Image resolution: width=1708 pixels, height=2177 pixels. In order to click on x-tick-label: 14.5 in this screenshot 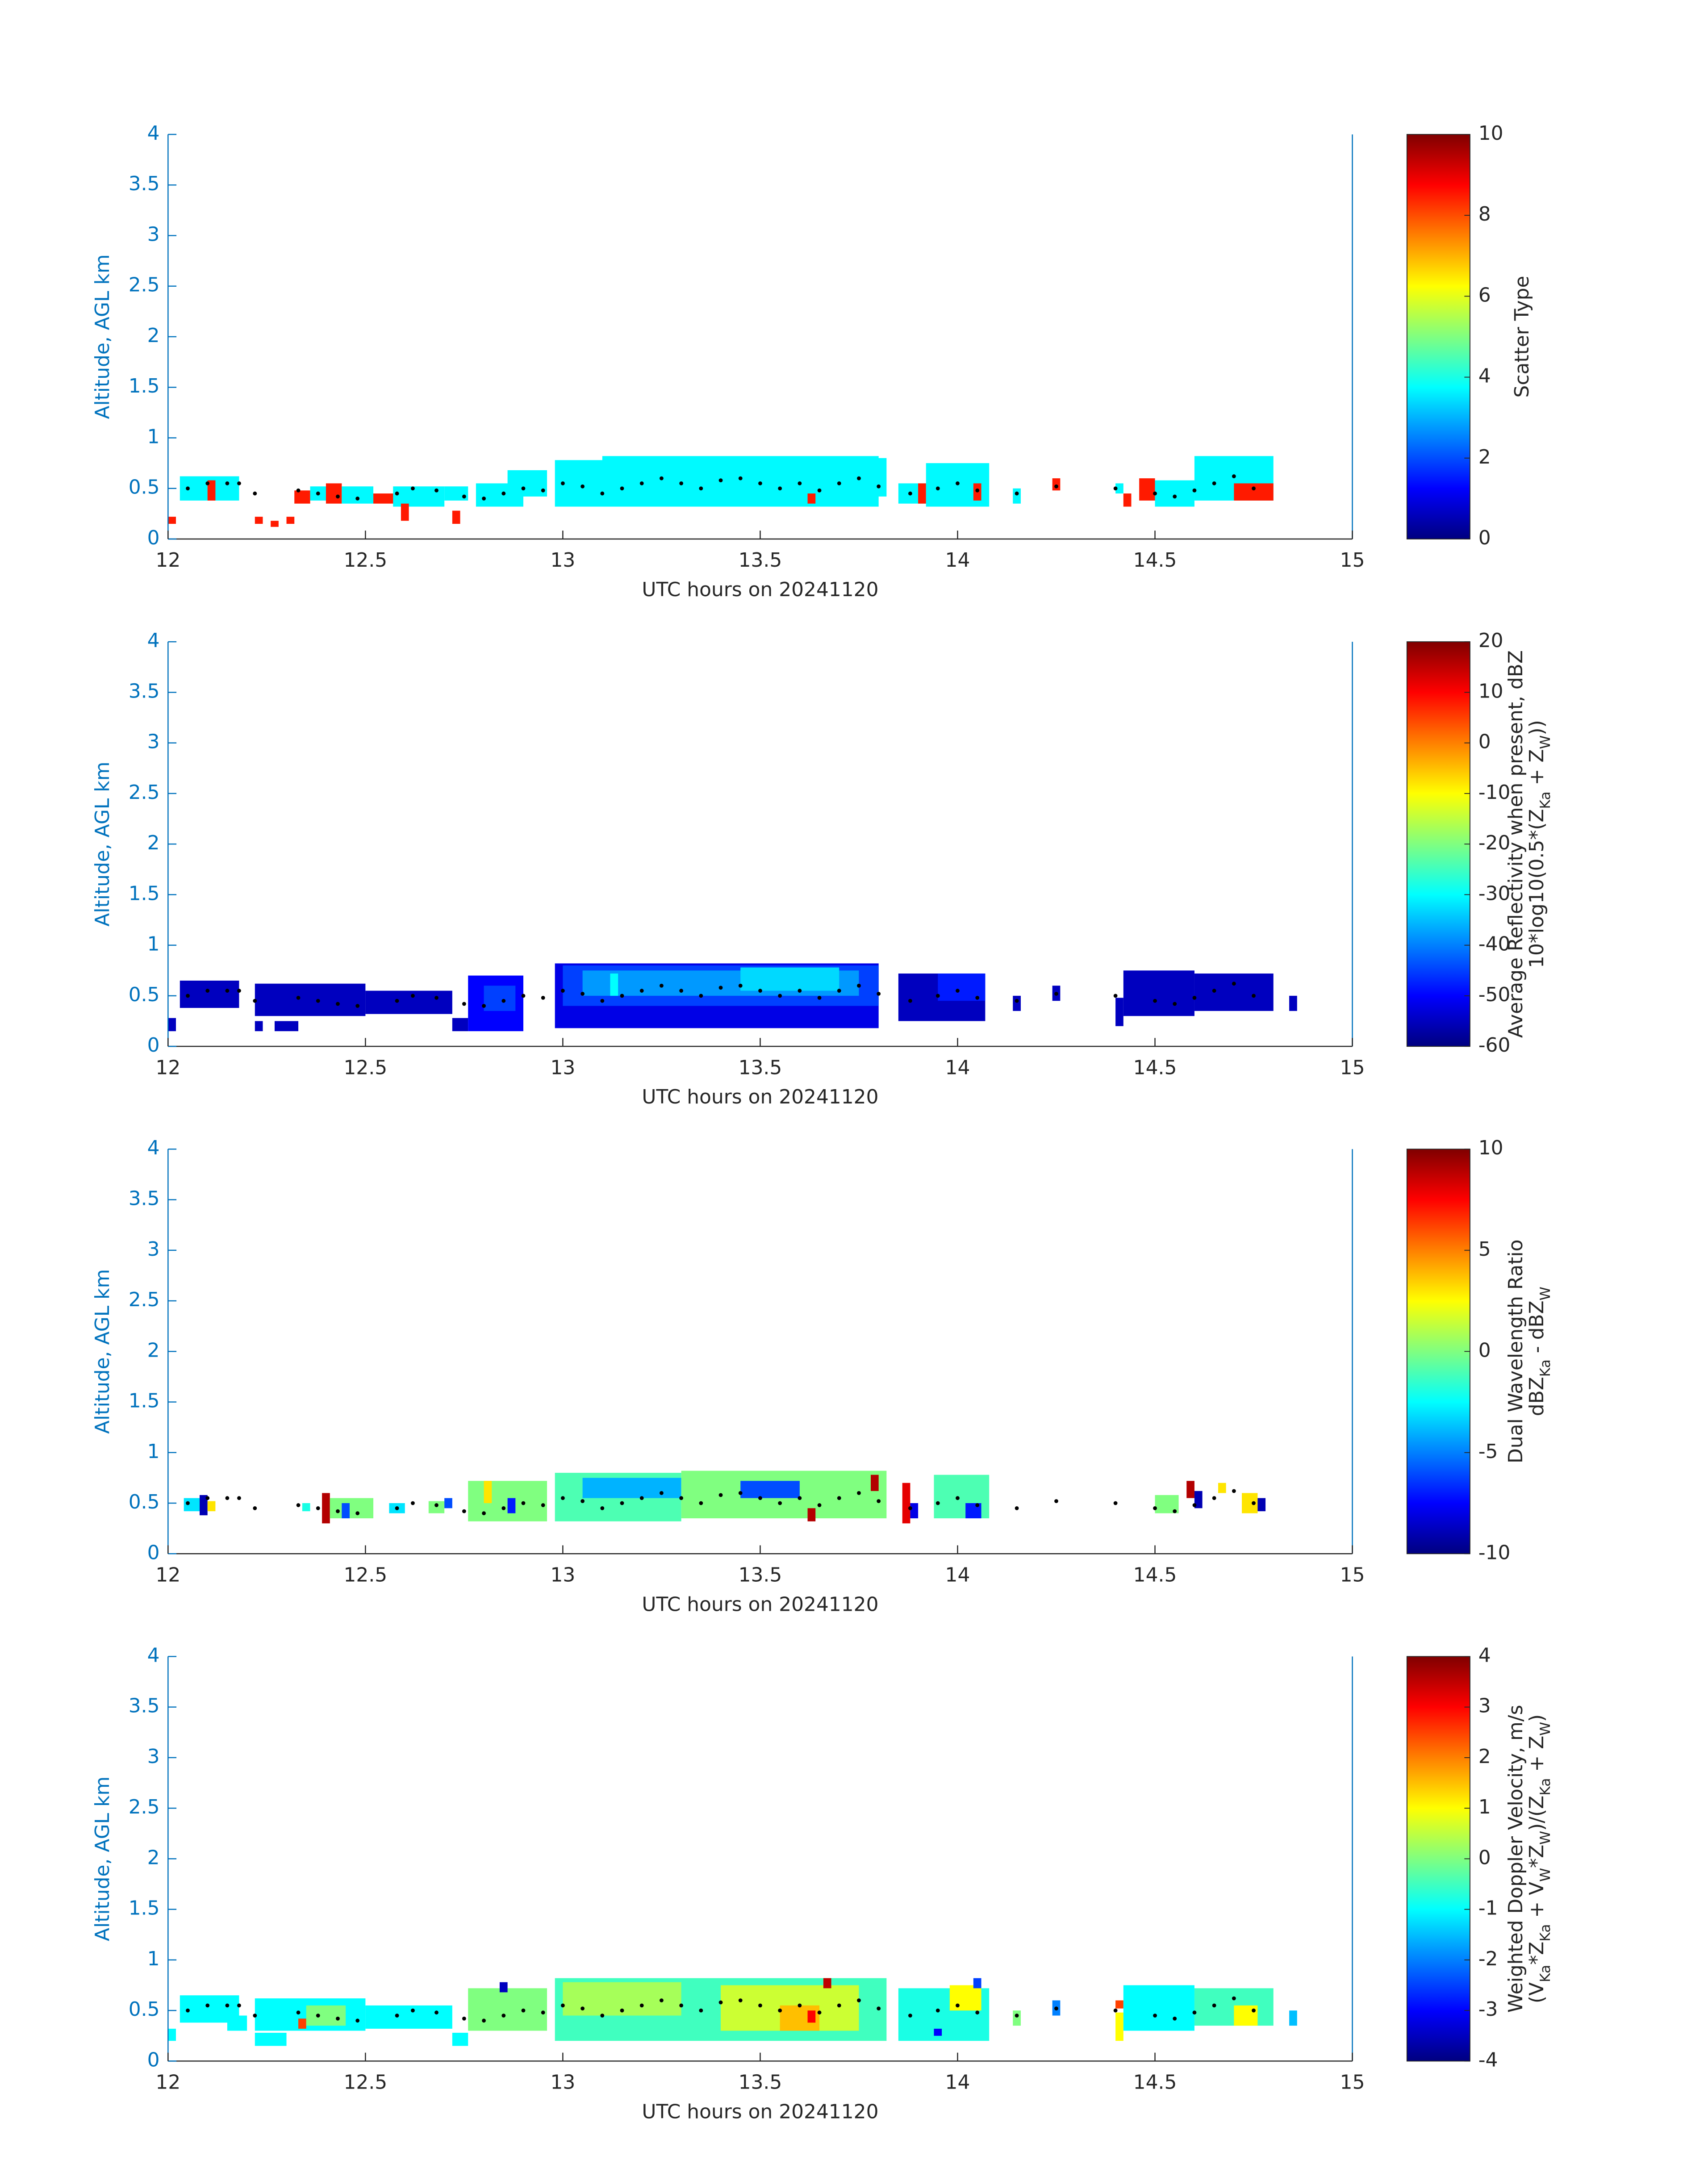, I will do `click(1155, 2082)`.